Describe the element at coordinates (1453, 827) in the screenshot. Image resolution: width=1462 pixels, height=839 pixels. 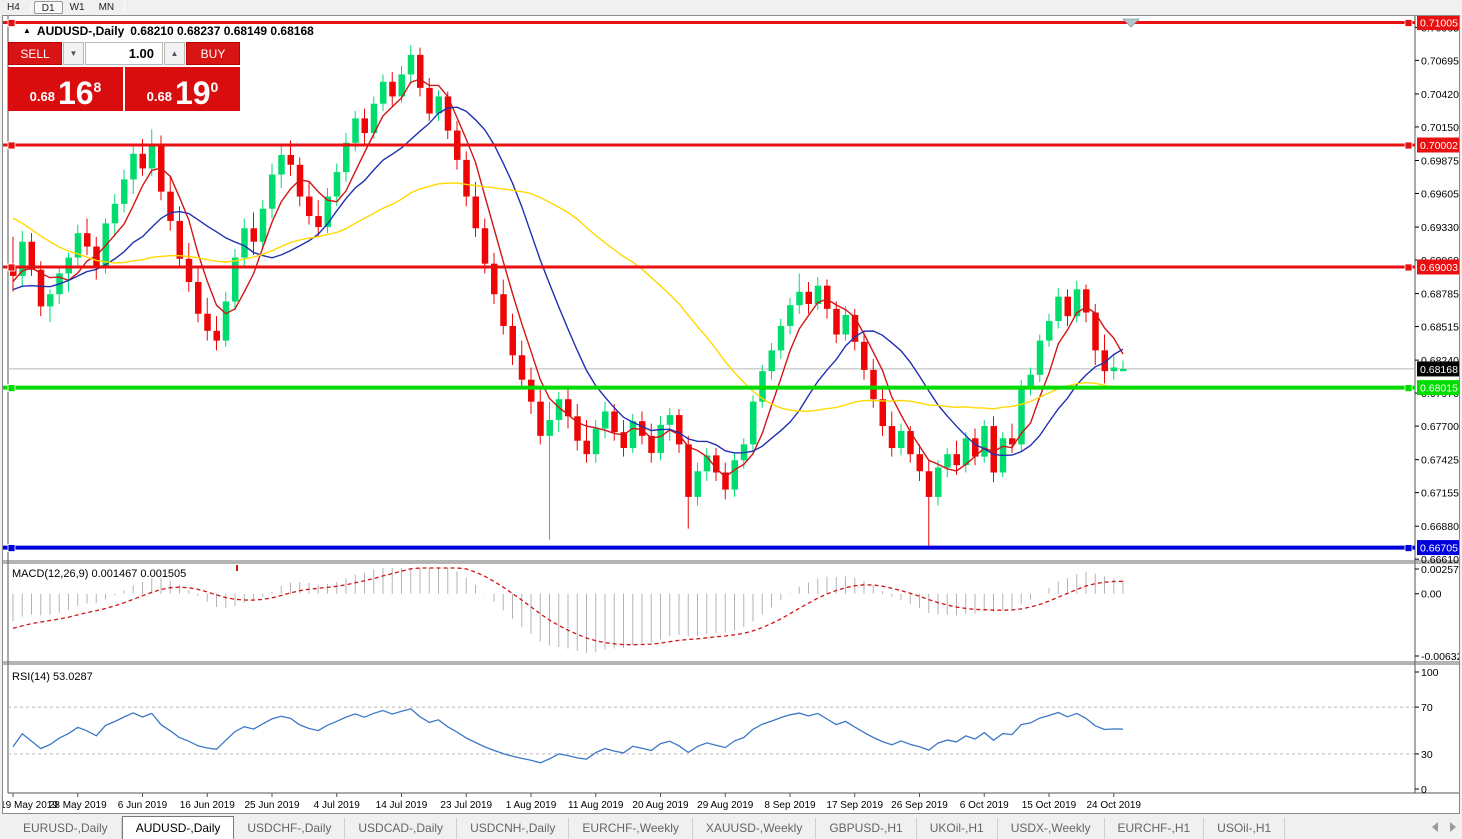
I see `tab-scroll-right-icon` at that location.